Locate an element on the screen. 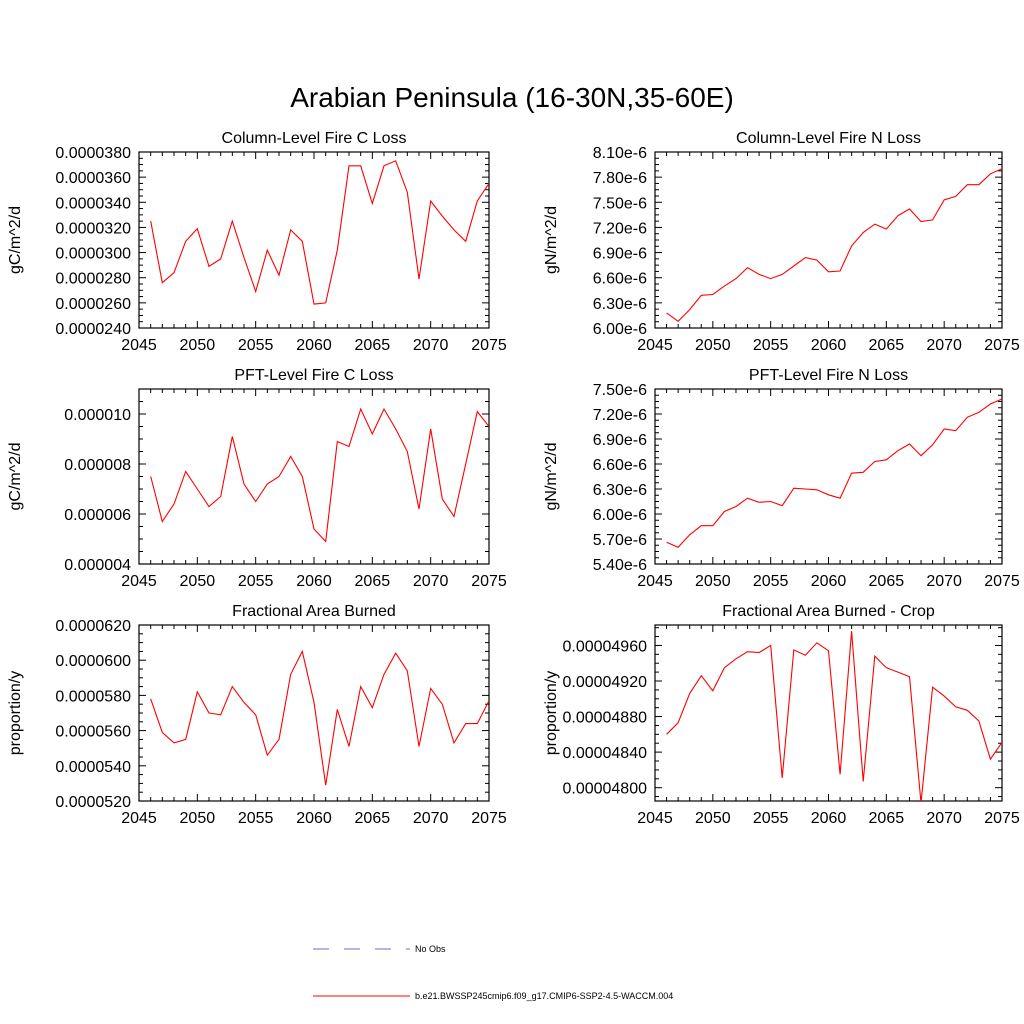 The height and width of the screenshot is (1024, 1024). y-tick-label: 0.0000380 is located at coordinates (93, 153).